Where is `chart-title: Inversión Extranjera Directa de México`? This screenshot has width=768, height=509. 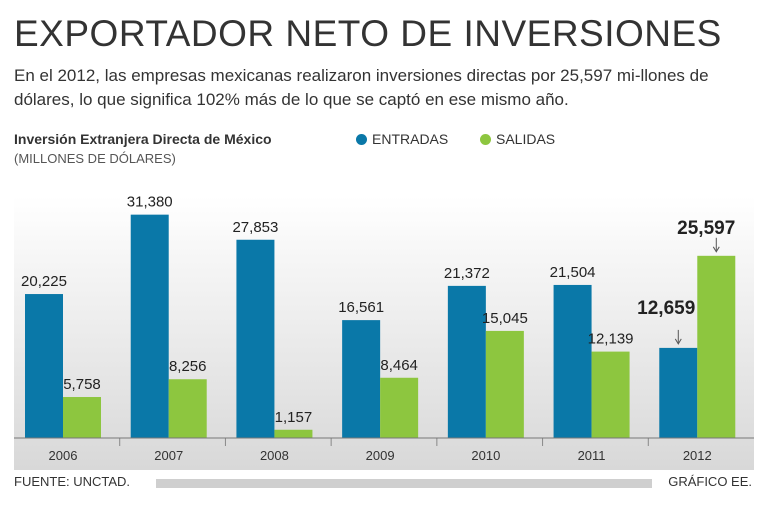 chart-title: Inversión Extranjera Directa de México is located at coordinates (143, 139).